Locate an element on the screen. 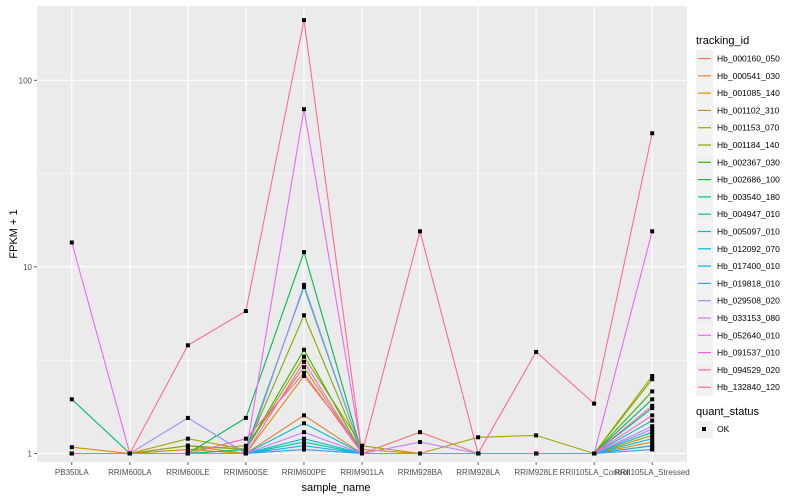 The image size is (800, 500). y-tick-label: 10 is located at coordinates (27, 267).